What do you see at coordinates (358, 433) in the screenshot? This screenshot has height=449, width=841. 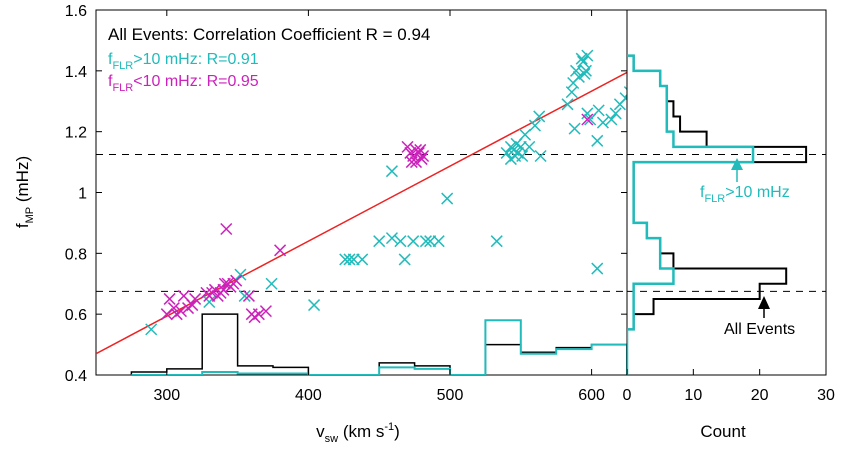 I see `x-axis-label: vsw (km s-1)` at bounding box center [358, 433].